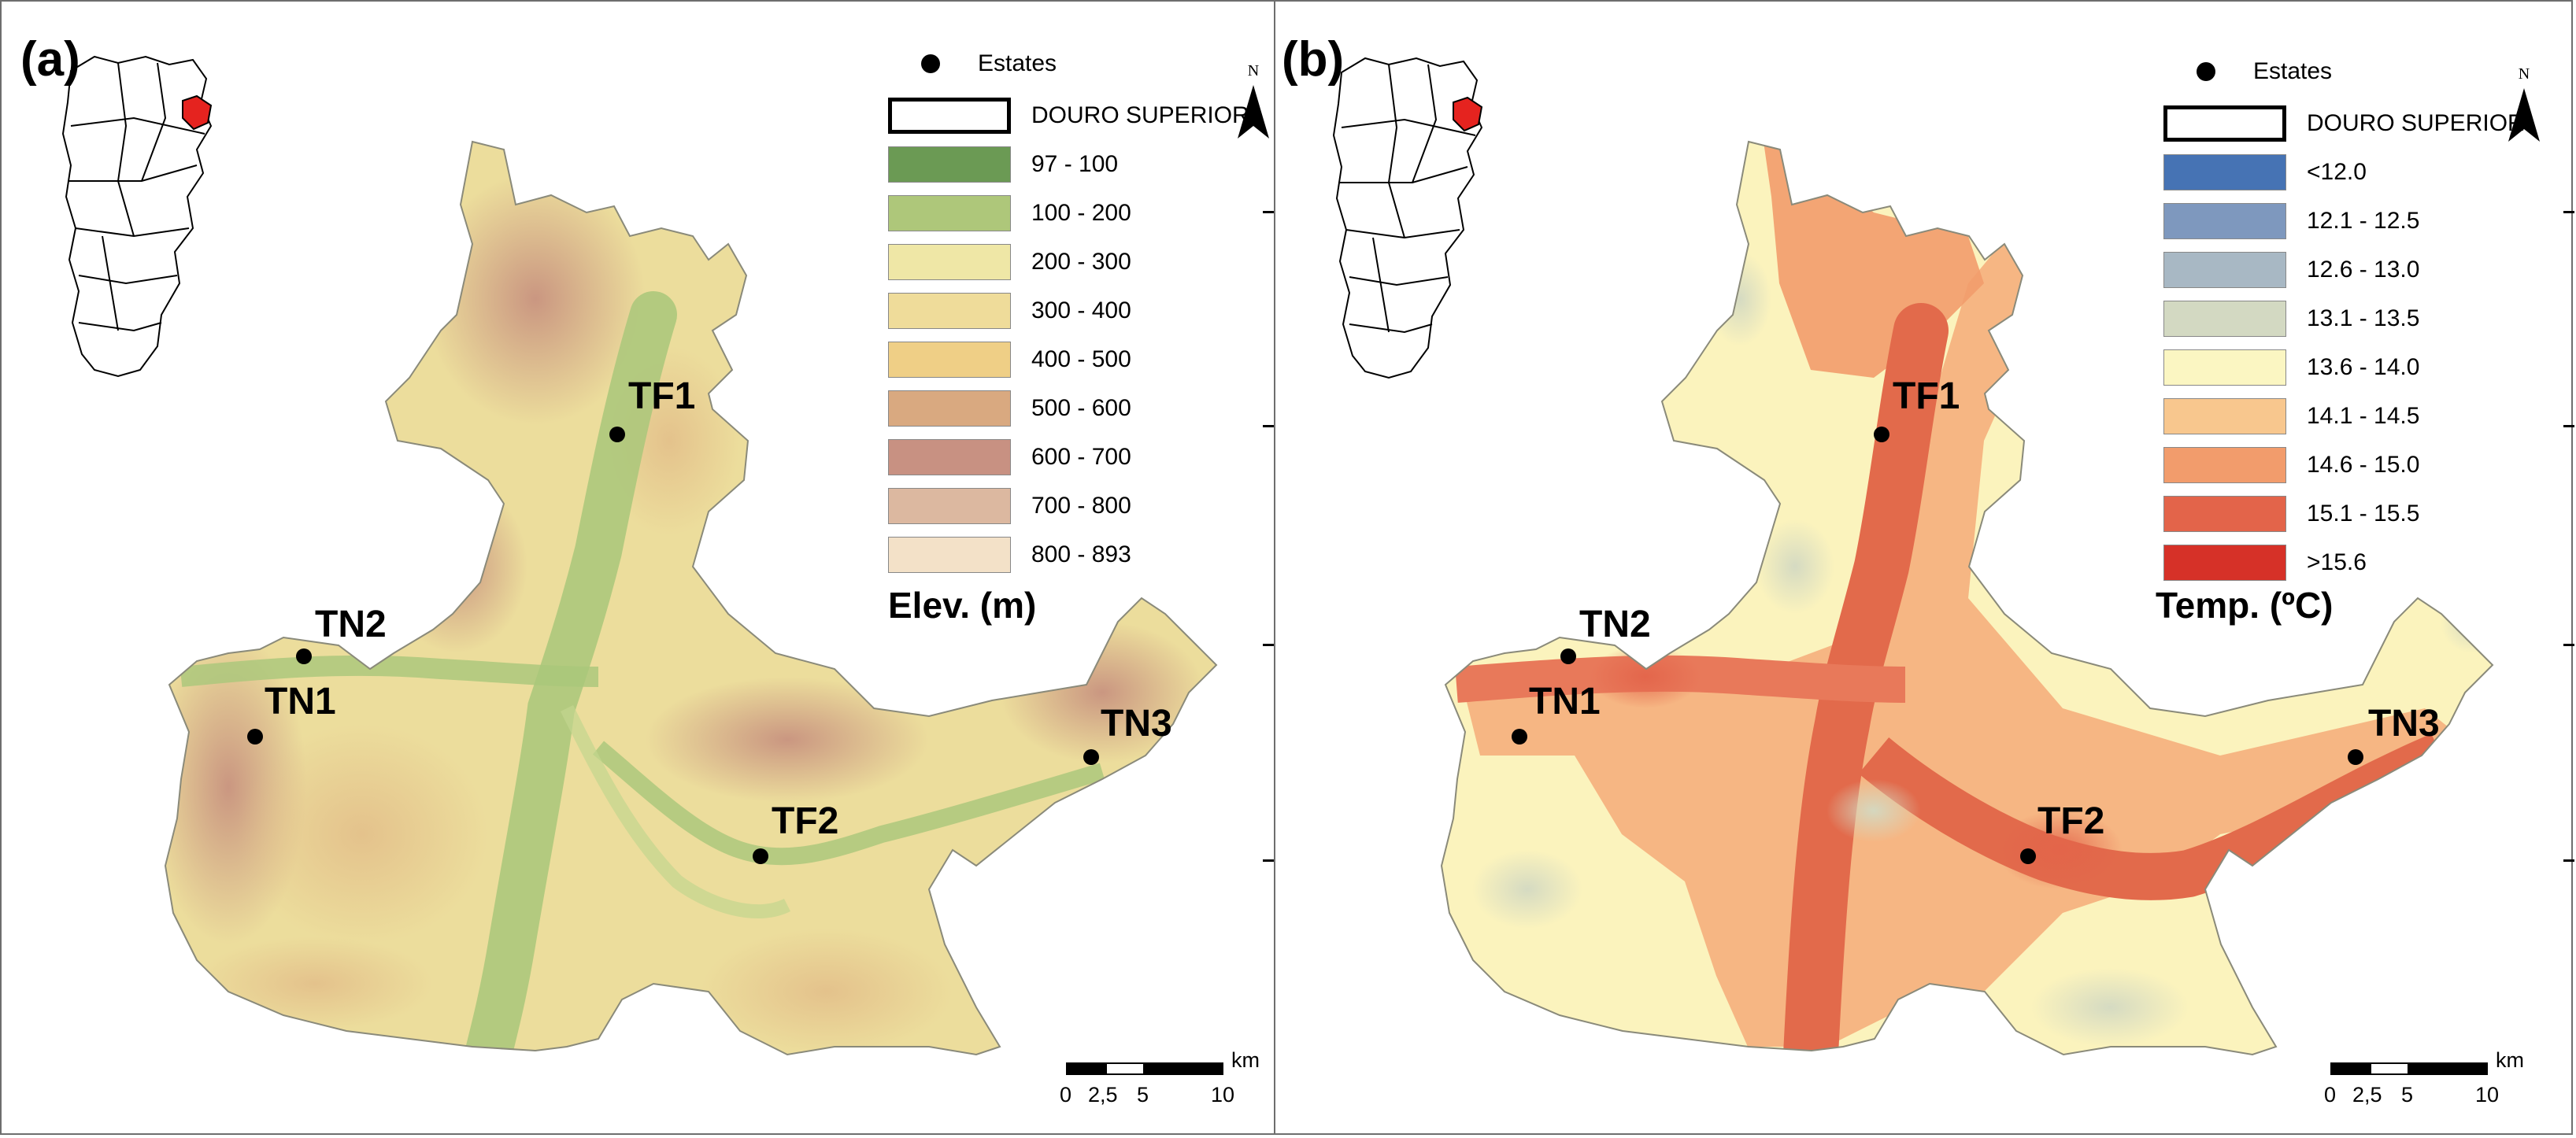  I want to click on panel-label-a: (a), so click(50, 60).